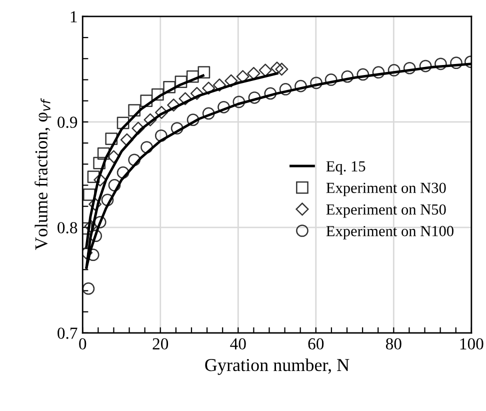 This screenshot has width=486, height=411. What do you see at coordinates (472, 344) in the screenshot?
I see `x-tick-label: 100` at bounding box center [472, 344].